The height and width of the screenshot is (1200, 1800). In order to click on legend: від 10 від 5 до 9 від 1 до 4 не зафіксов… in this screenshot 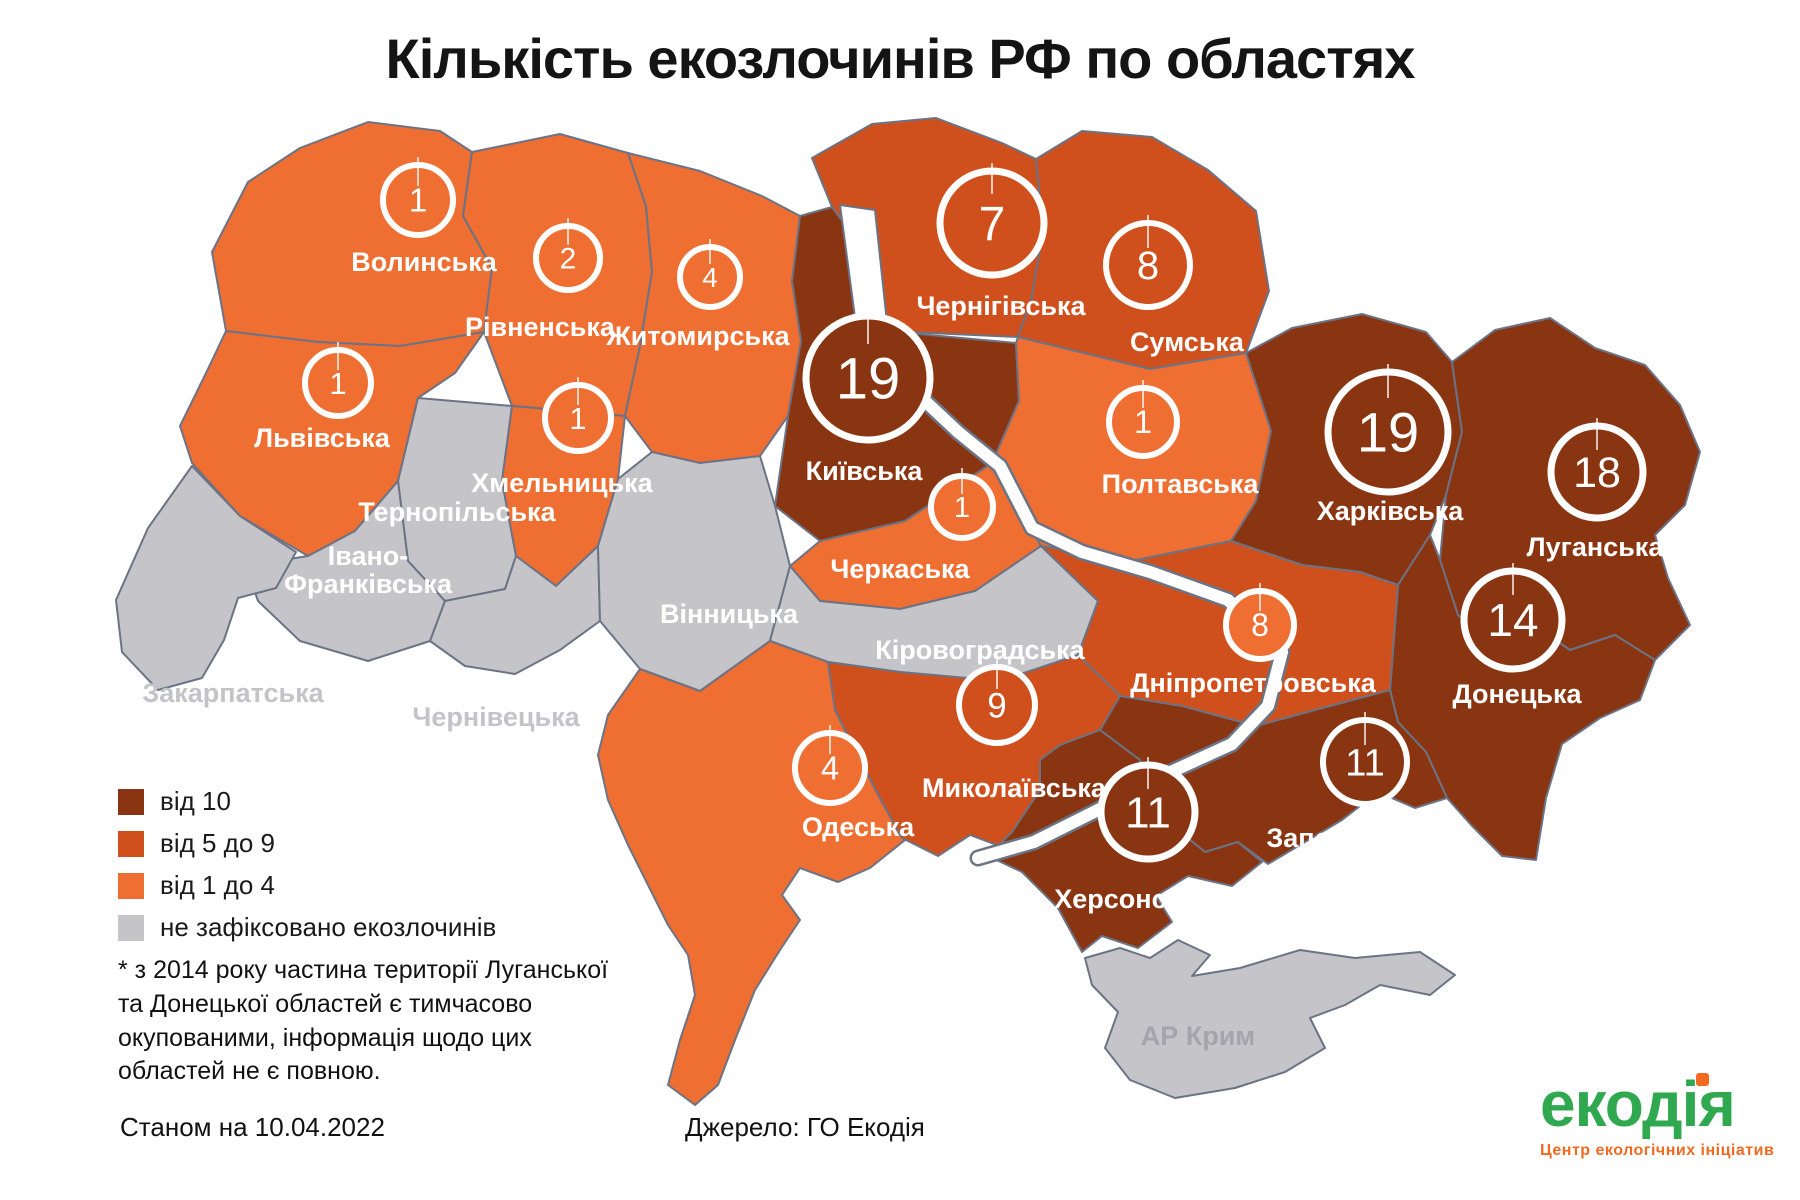, I will do `click(307, 870)`.